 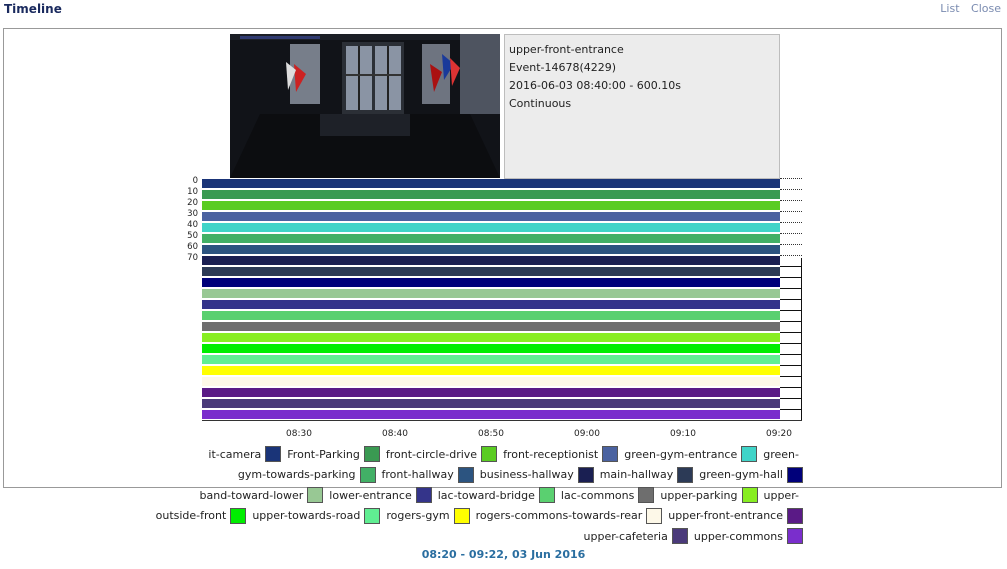 I want to click on time-axis-line, so click(x=502, y=420).